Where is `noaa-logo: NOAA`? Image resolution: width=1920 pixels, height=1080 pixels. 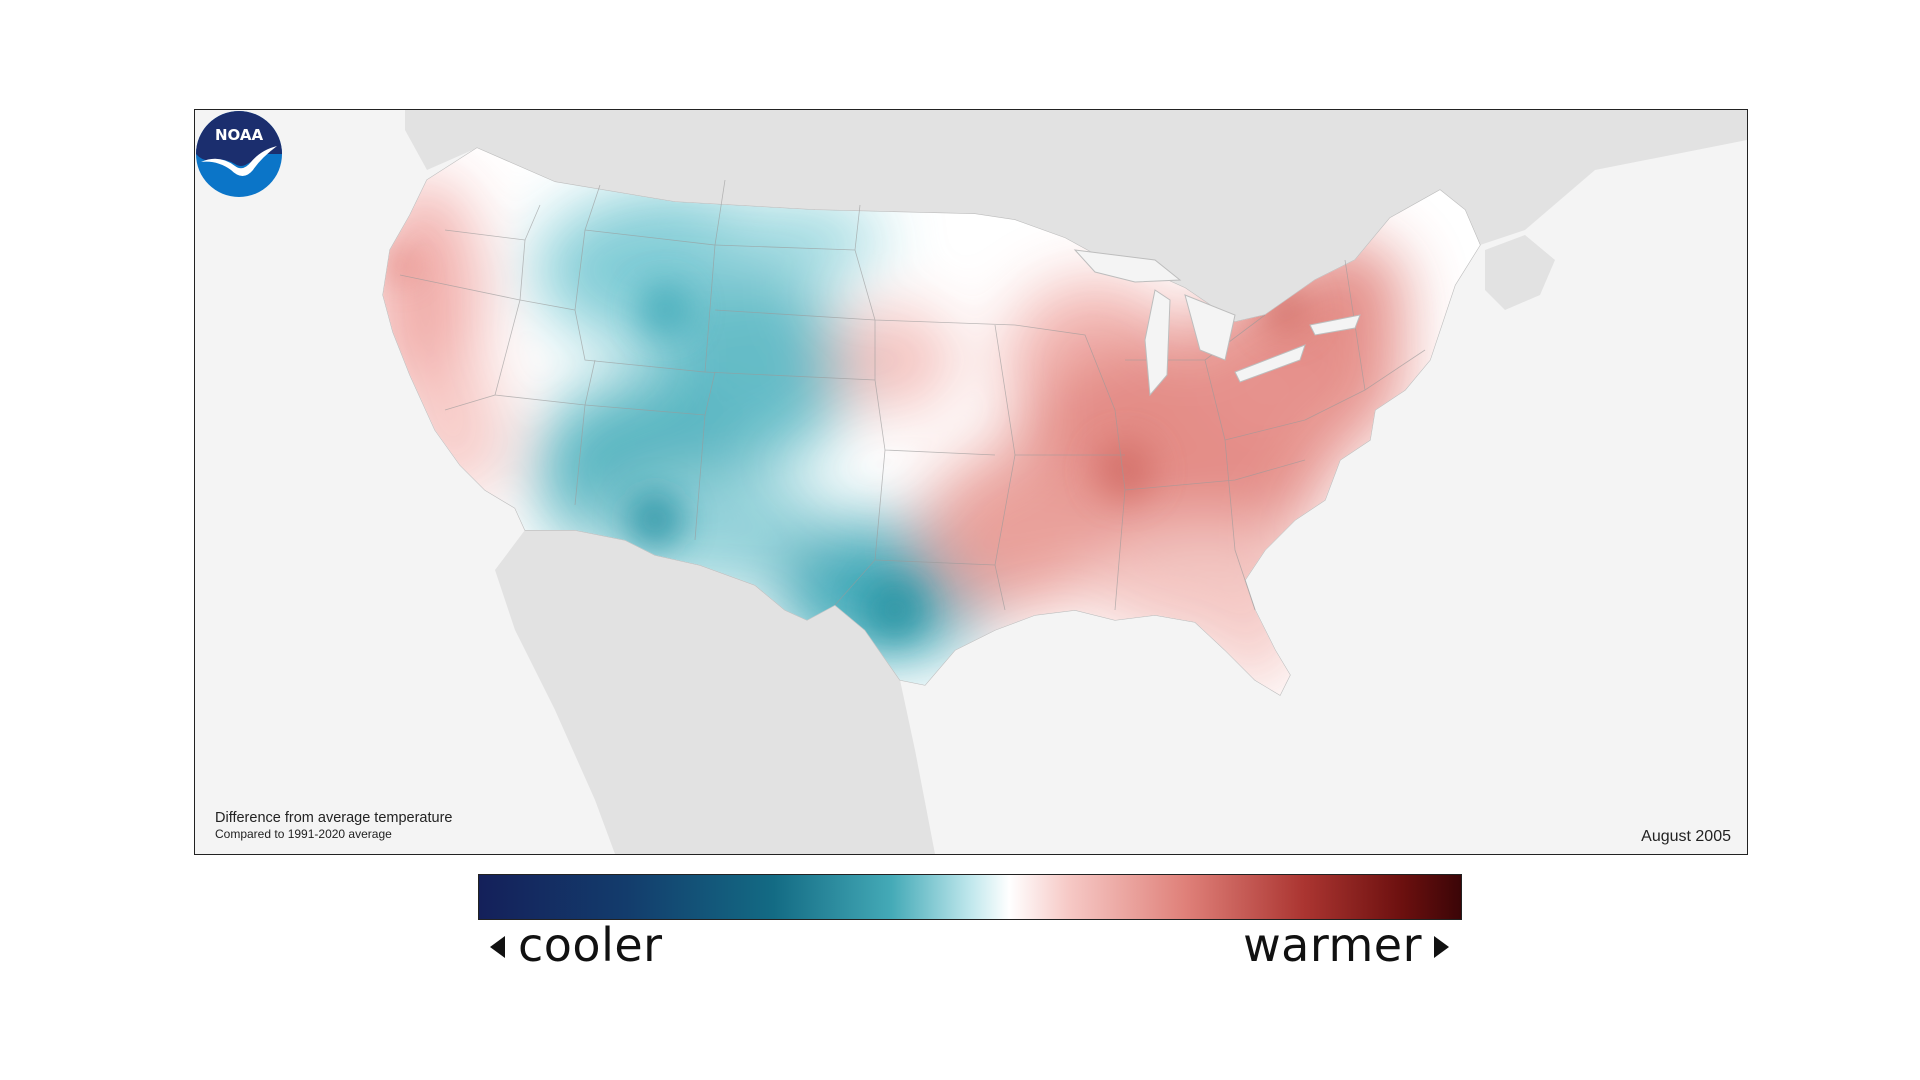 noaa-logo: NOAA is located at coordinates (239, 154).